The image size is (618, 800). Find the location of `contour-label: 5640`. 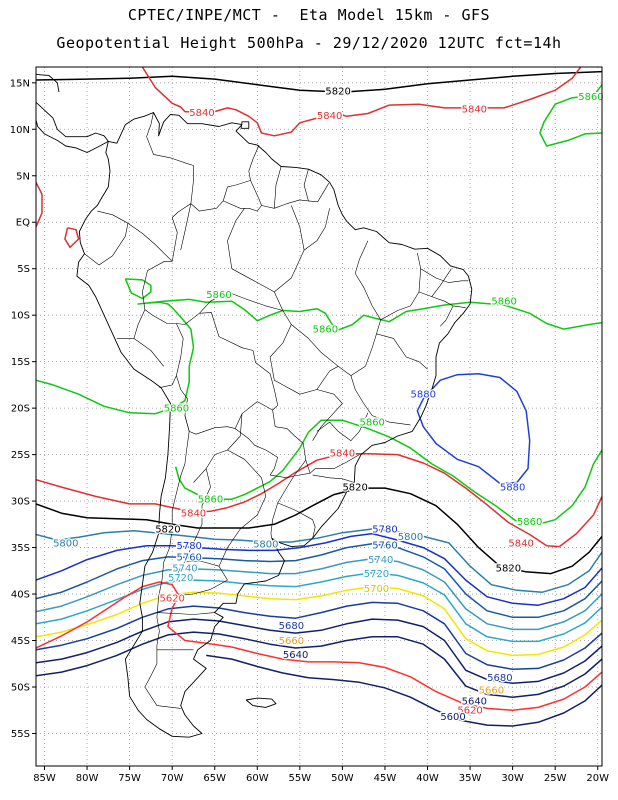

contour-label: 5640 is located at coordinates (295, 655).